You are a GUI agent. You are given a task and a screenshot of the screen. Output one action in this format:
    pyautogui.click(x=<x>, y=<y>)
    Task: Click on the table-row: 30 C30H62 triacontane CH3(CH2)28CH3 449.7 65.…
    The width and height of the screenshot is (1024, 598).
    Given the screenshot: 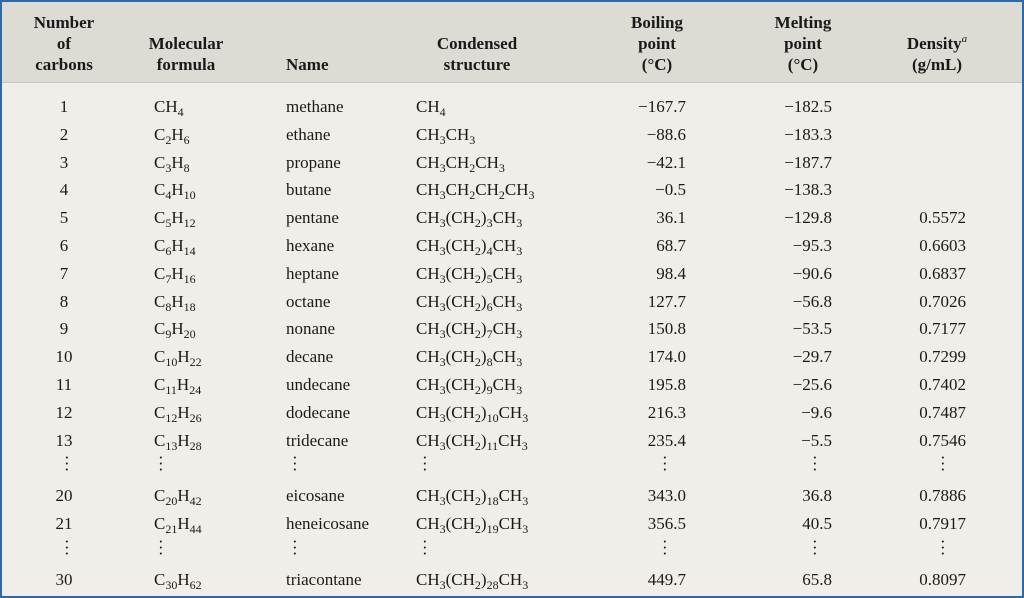 What is the action you would take?
    pyautogui.click(x=512, y=578)
    